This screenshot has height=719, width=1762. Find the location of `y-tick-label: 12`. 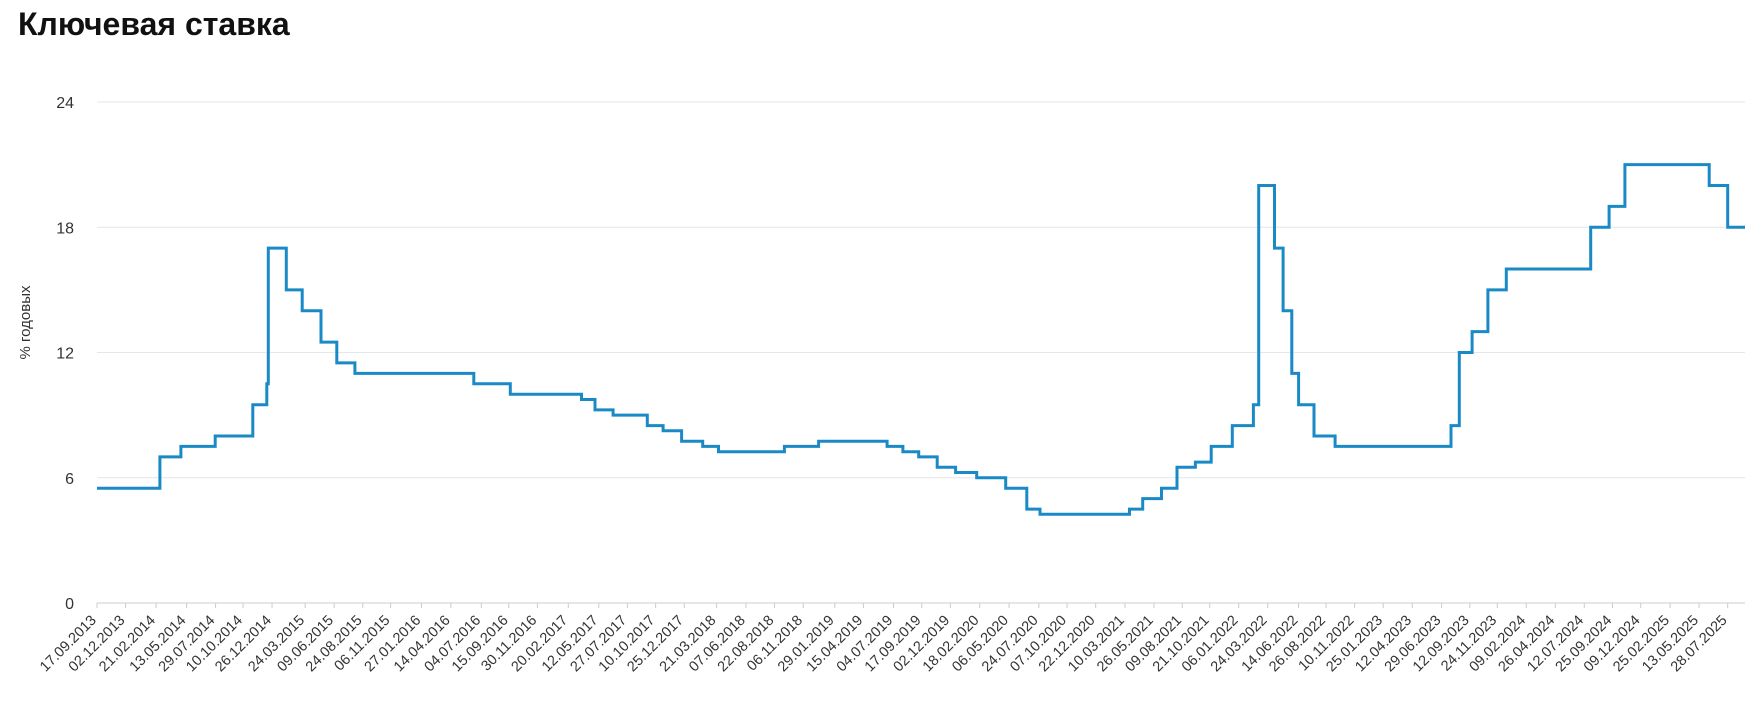

y-tick-label: 12 is located at coordinates (65, 354).